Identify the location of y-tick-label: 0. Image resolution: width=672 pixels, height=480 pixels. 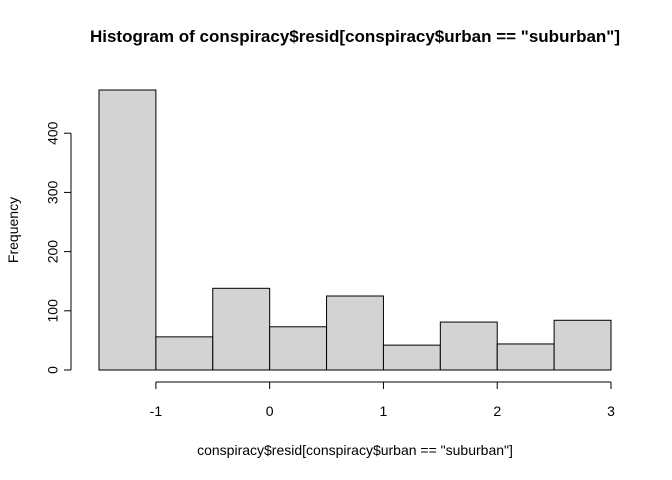
(53, 370).